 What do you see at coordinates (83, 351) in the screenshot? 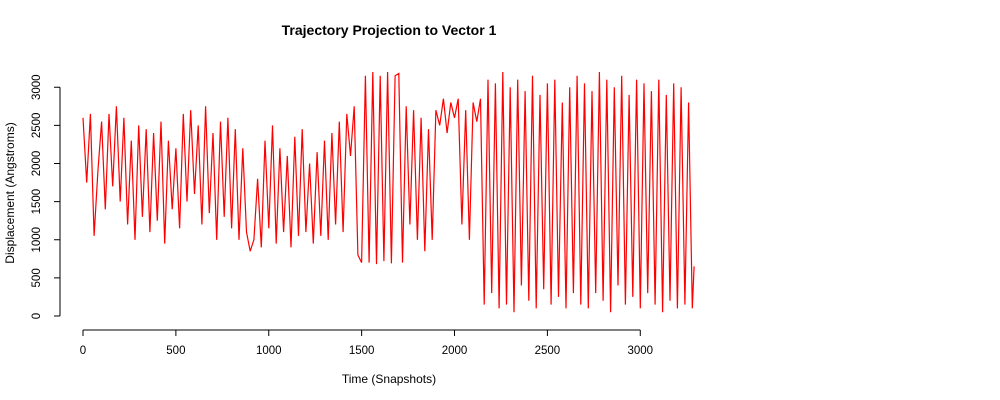
I see `x-tick-label: 0` at bounding box center [83, 351].